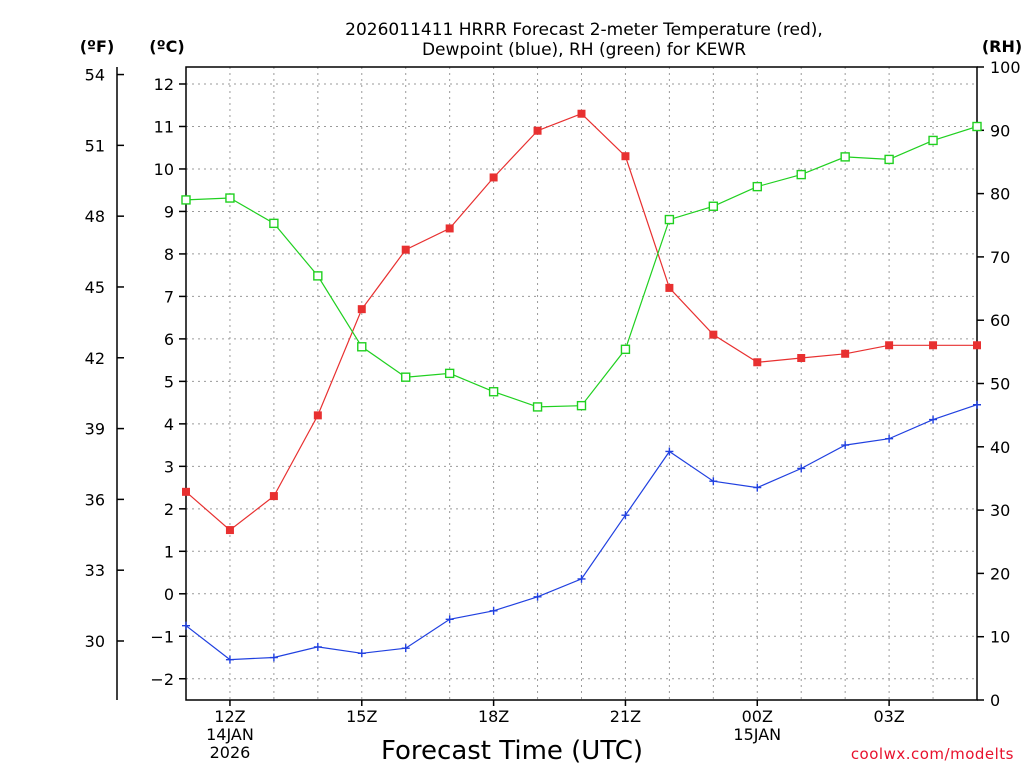  Describe the element at coordinates (229, 716) in the screenshot. I see `x-tick-label: 12Z` at that location.